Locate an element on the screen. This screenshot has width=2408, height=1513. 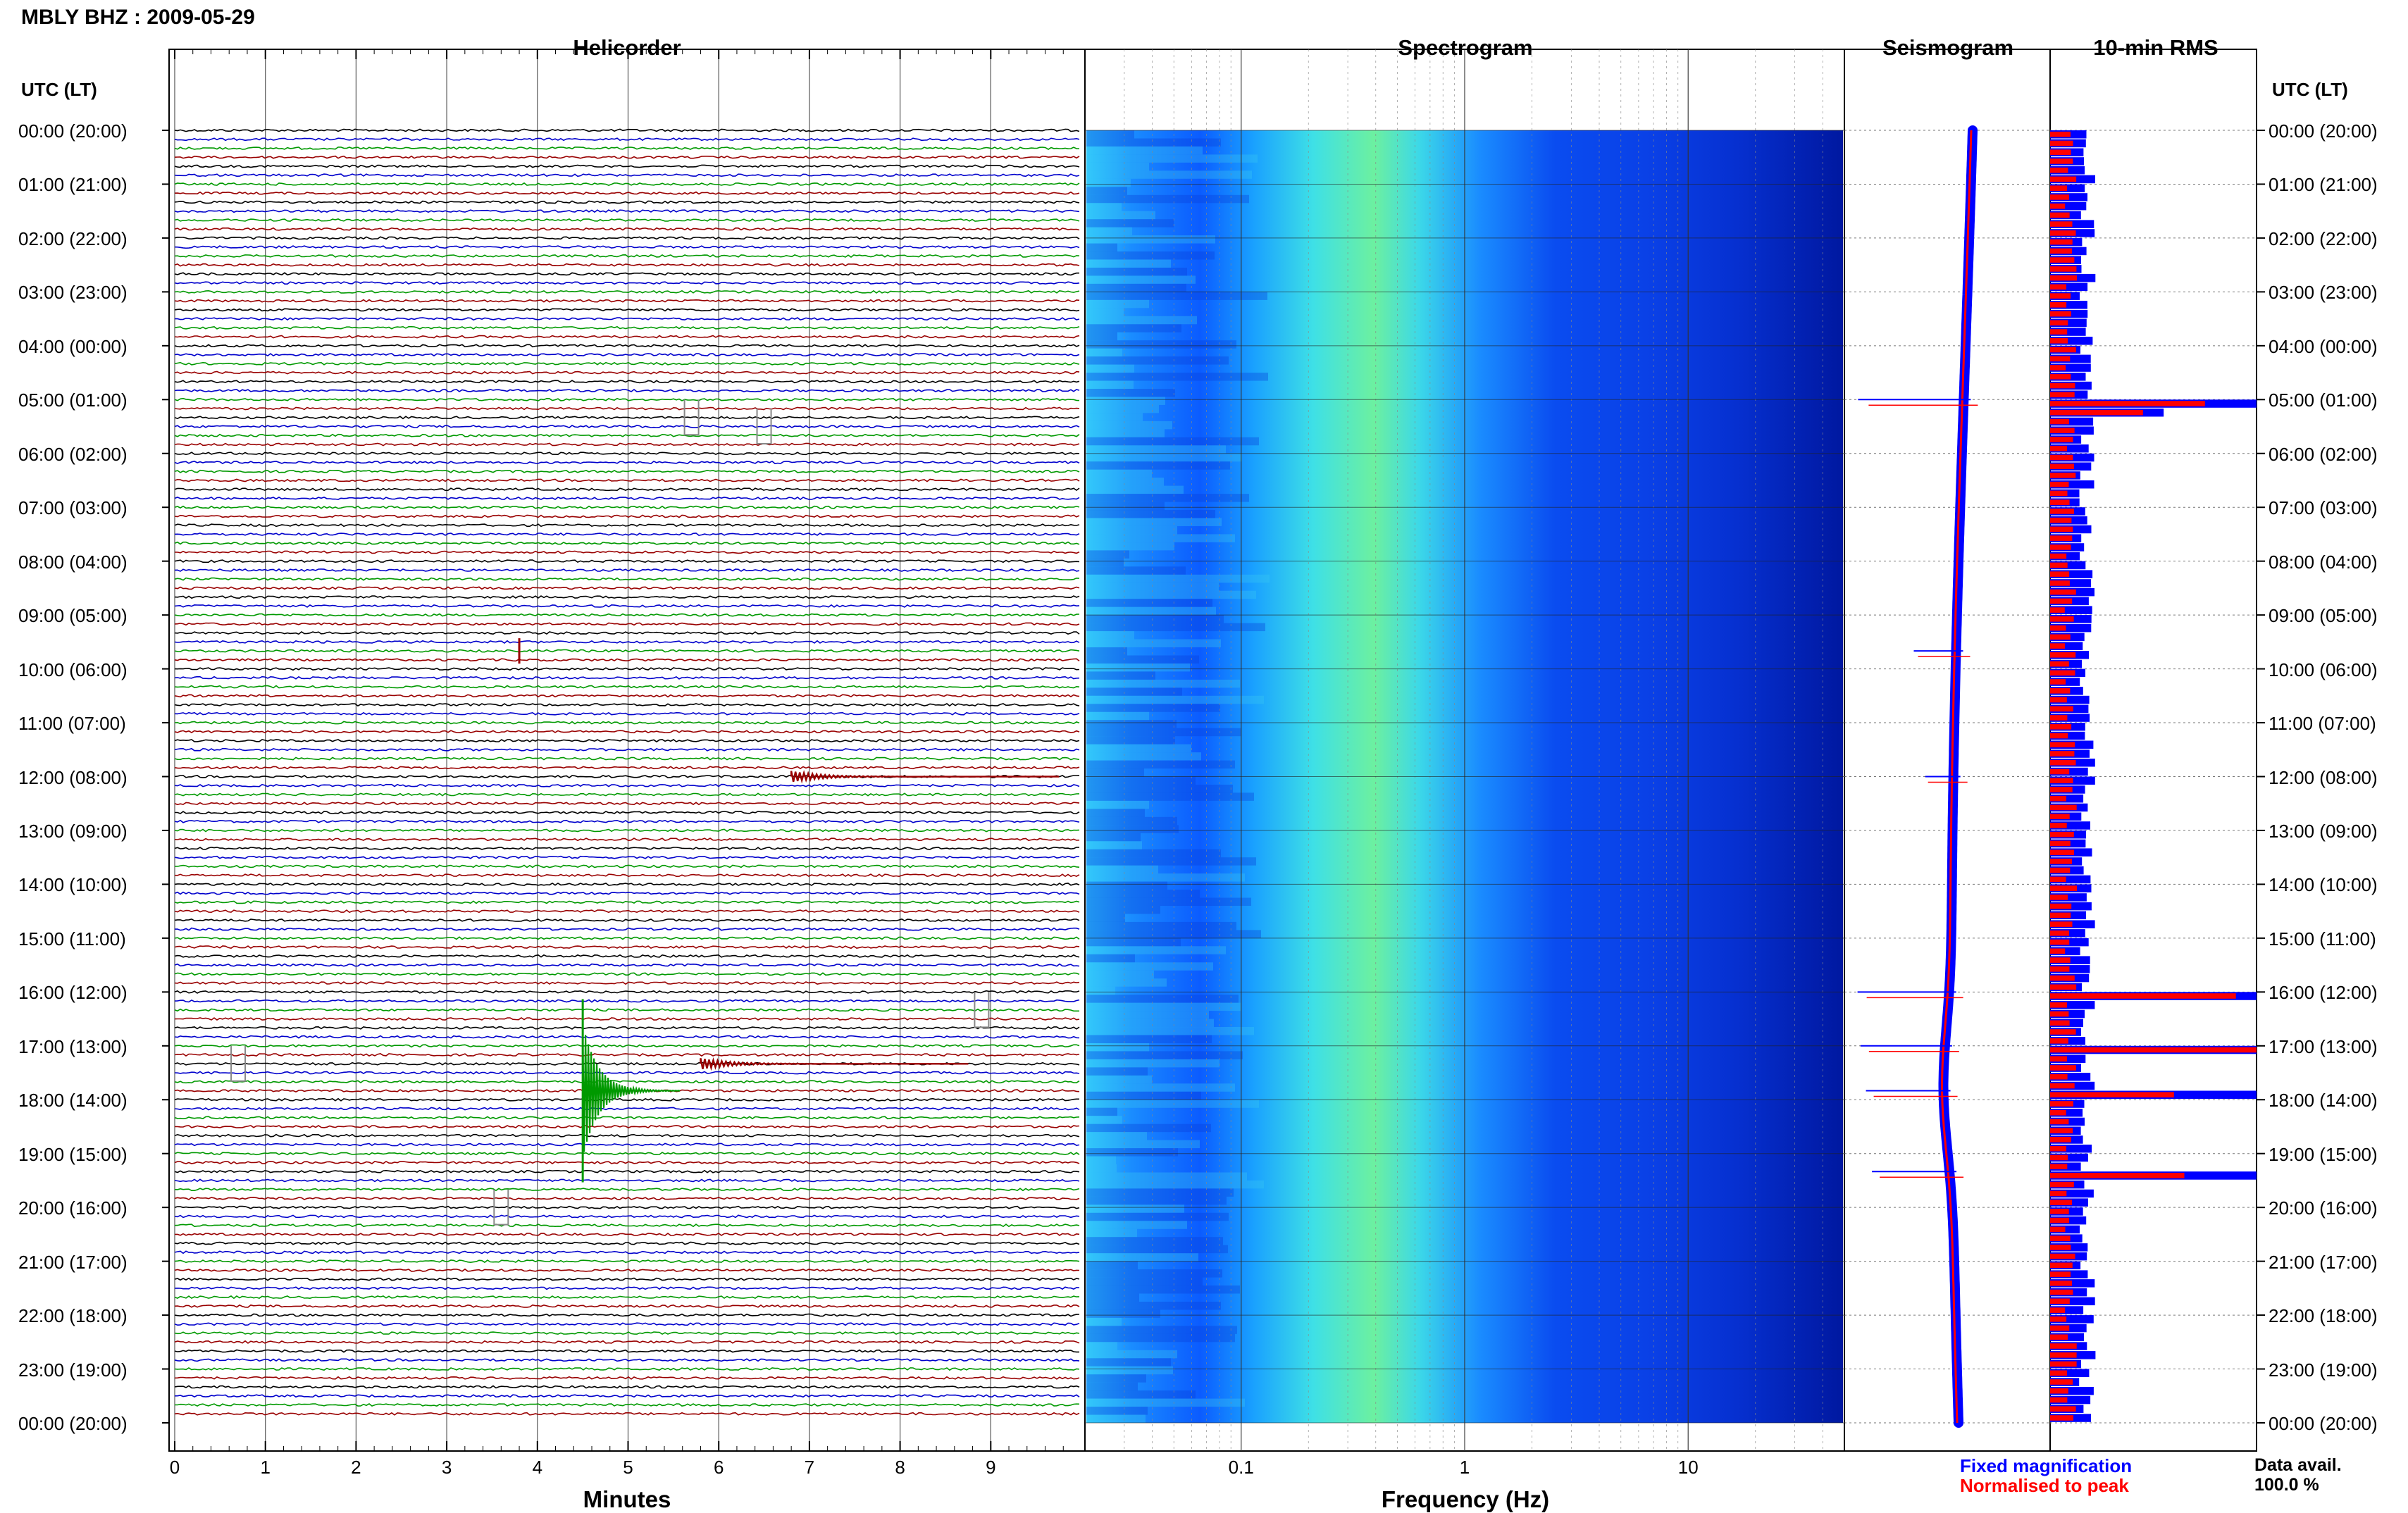
rms-title: 10-min RMS is located at coordinates (2155, 47).